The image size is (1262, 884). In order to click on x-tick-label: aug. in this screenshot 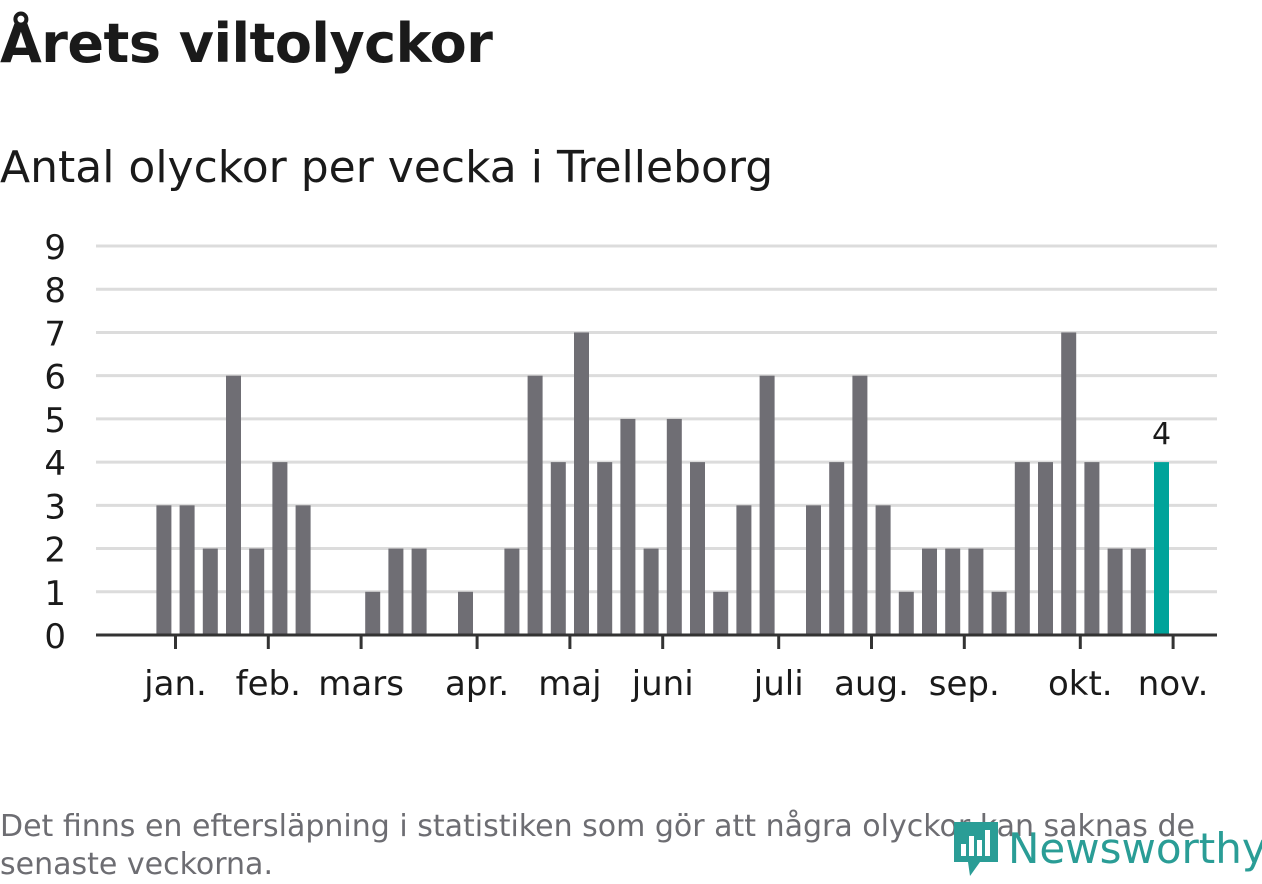, I will do `click(871, 684)`.